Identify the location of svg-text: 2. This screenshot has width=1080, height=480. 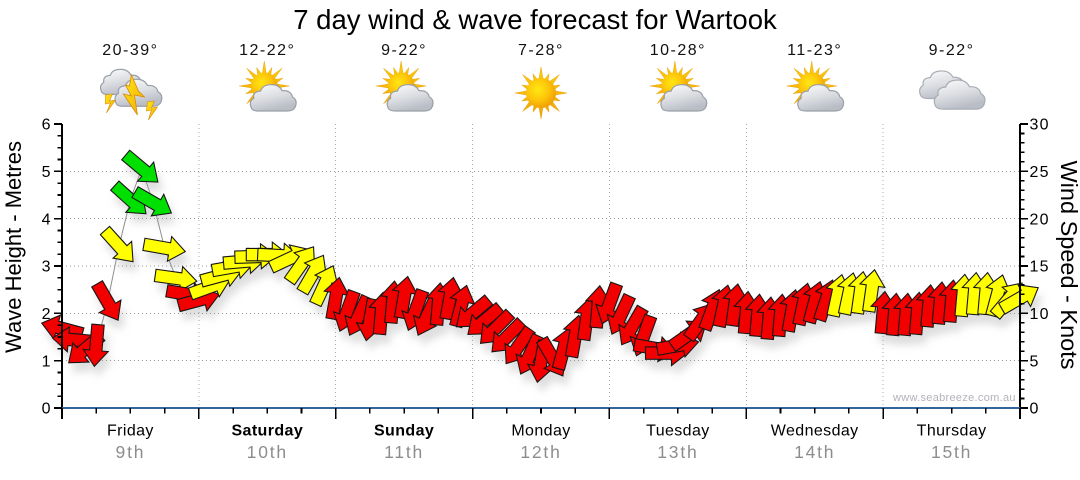
(46, 314).